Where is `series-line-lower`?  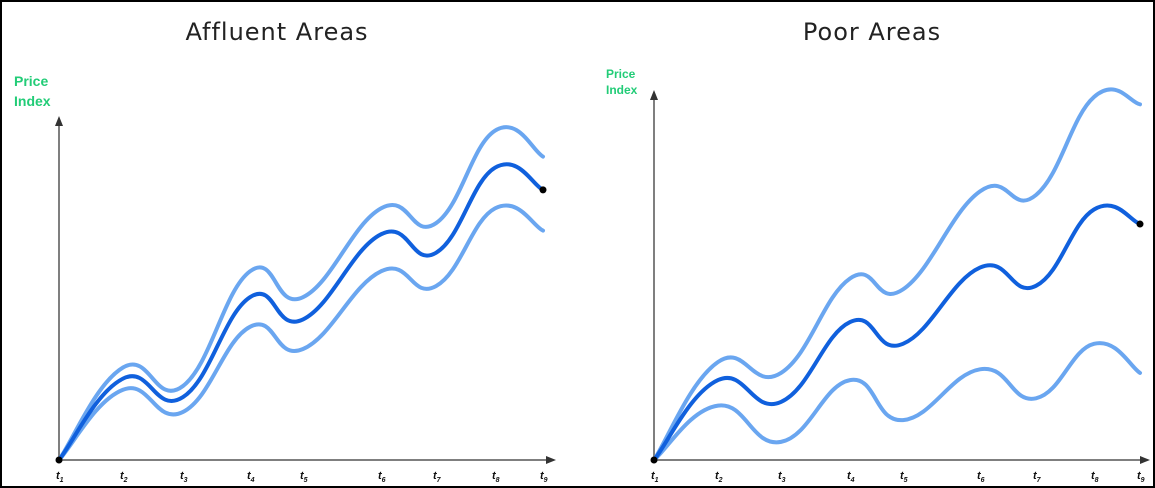 series-line-lower is located at coordinates (897, 401).